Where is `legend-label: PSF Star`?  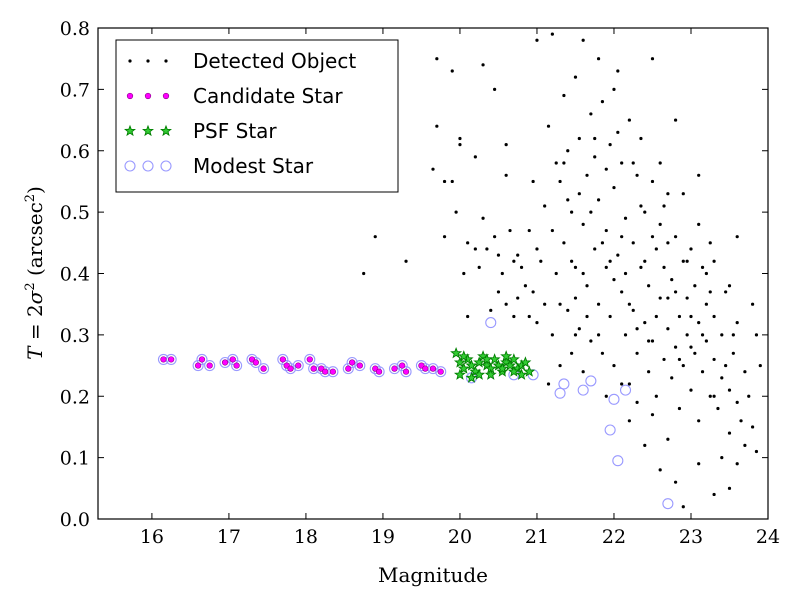 legend-label: PSF Star is located at coordinates (235, 131).